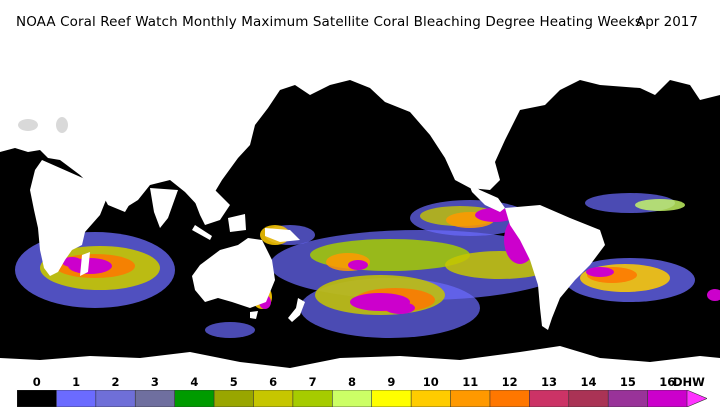 The height and width of the screenshot is (411, 720). Describe the element at coordinates (689, 382) in the screenshot. I see `legend-unit: DHW` at that location.